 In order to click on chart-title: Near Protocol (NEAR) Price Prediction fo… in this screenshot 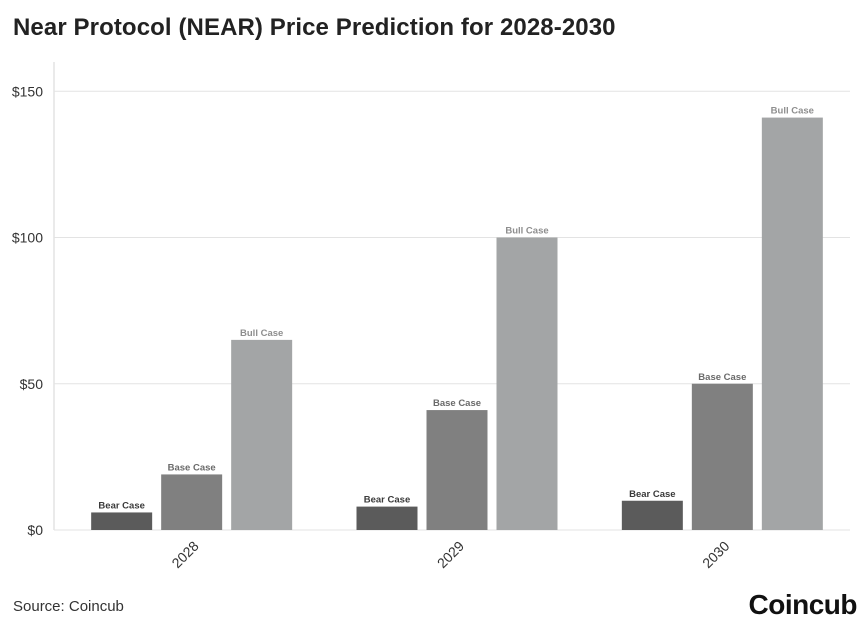, I will do `click(314, 27)`.